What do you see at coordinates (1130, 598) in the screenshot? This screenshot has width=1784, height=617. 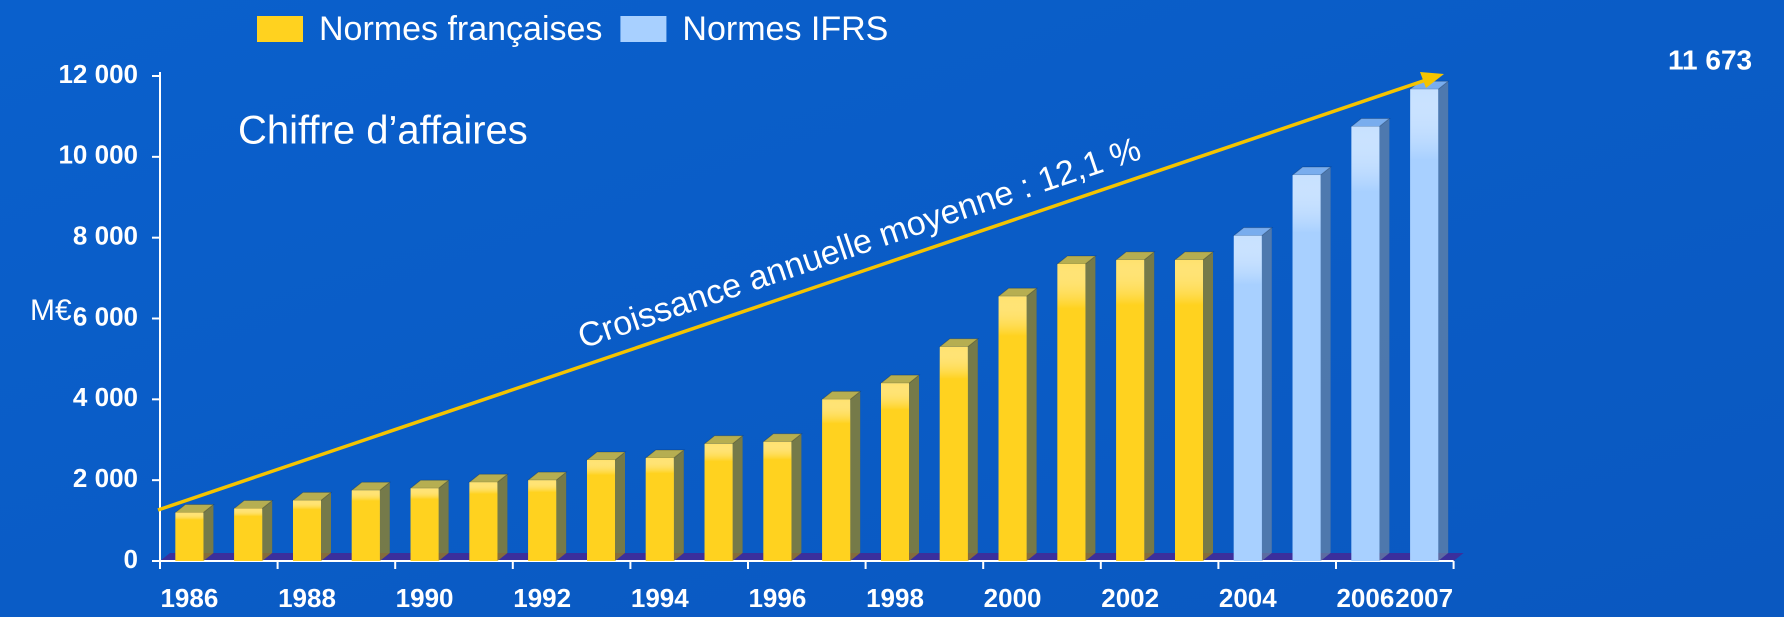 I see `x-tick-label: 2002` at bounding box center [1130, 598].